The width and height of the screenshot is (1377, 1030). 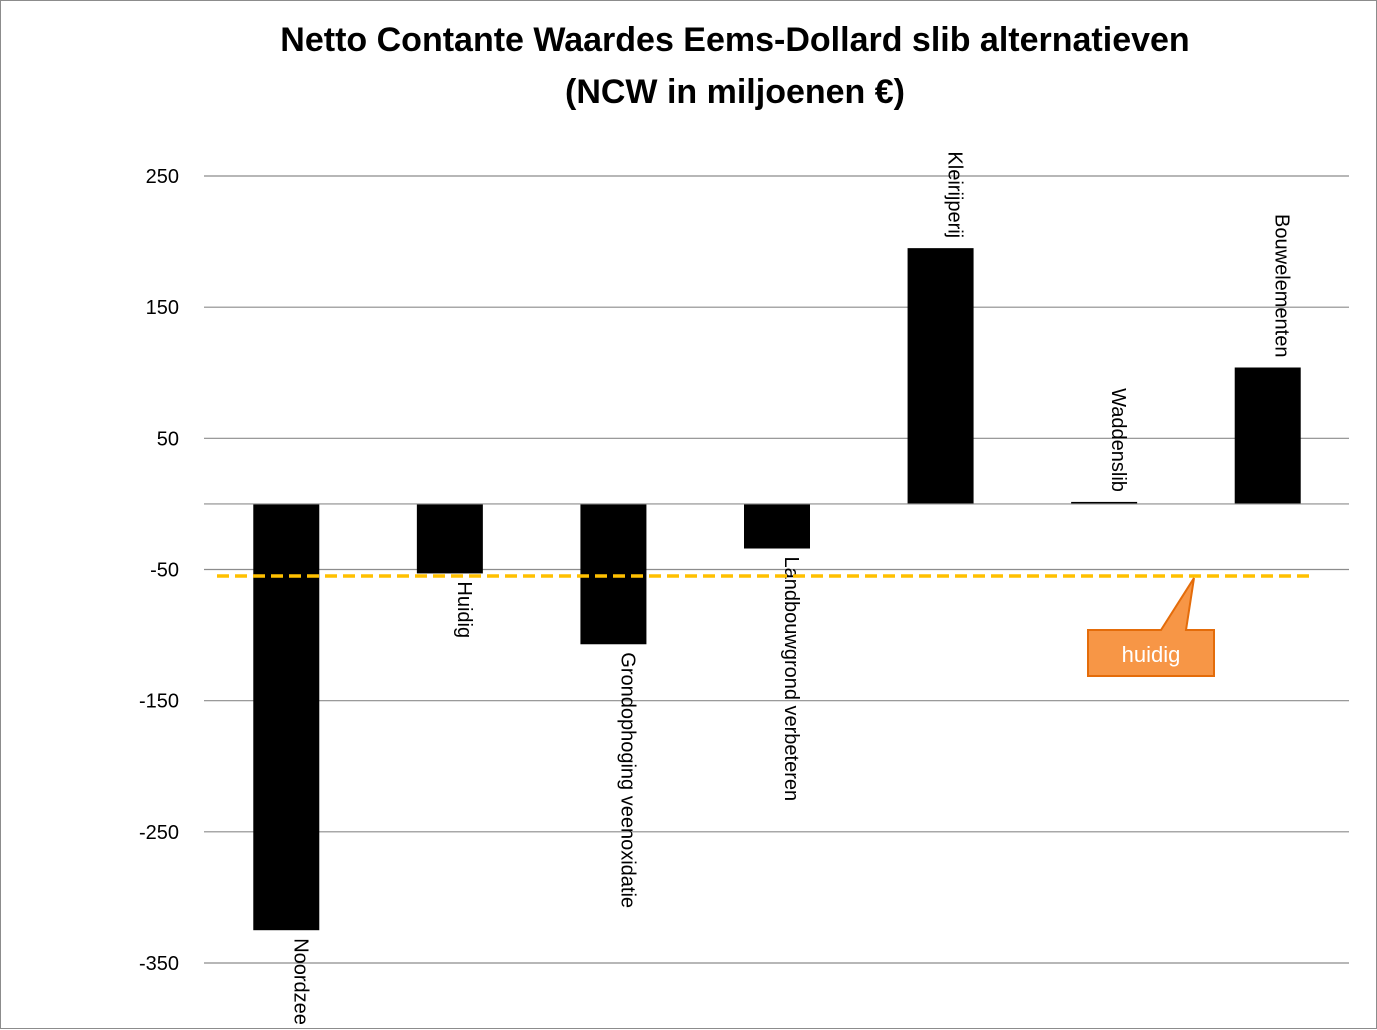 What do you see at coordinates (159, 702) in the screenshot?
I see `y-tick-label: -150` at bounding box center [159, 702].